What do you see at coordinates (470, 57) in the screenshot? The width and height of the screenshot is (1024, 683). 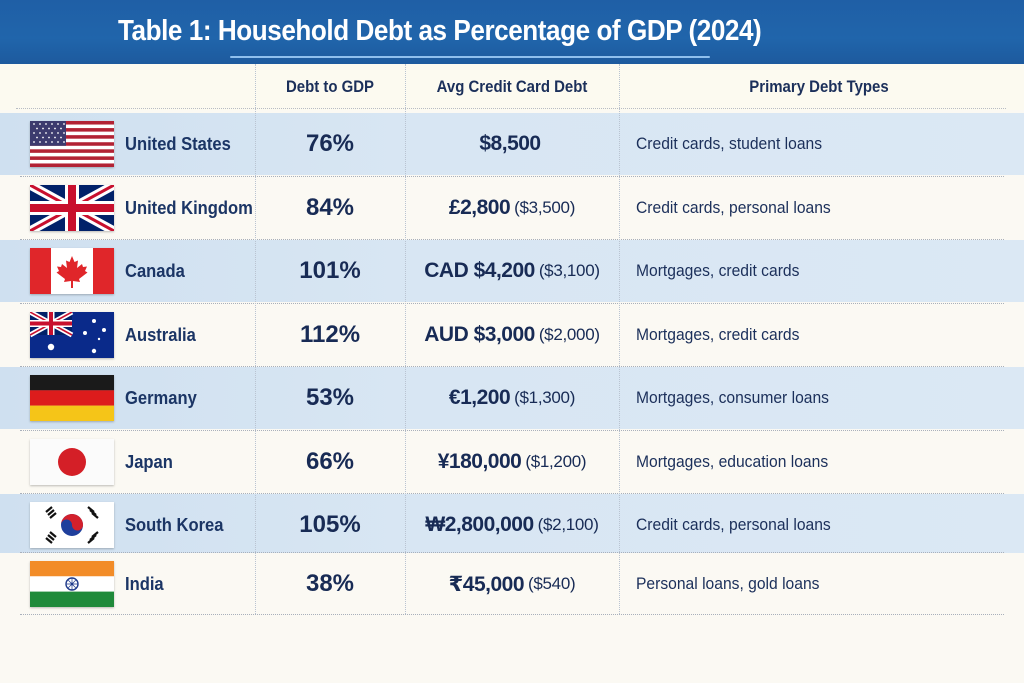 I see `title-underline` at bounding box center [470, 57].